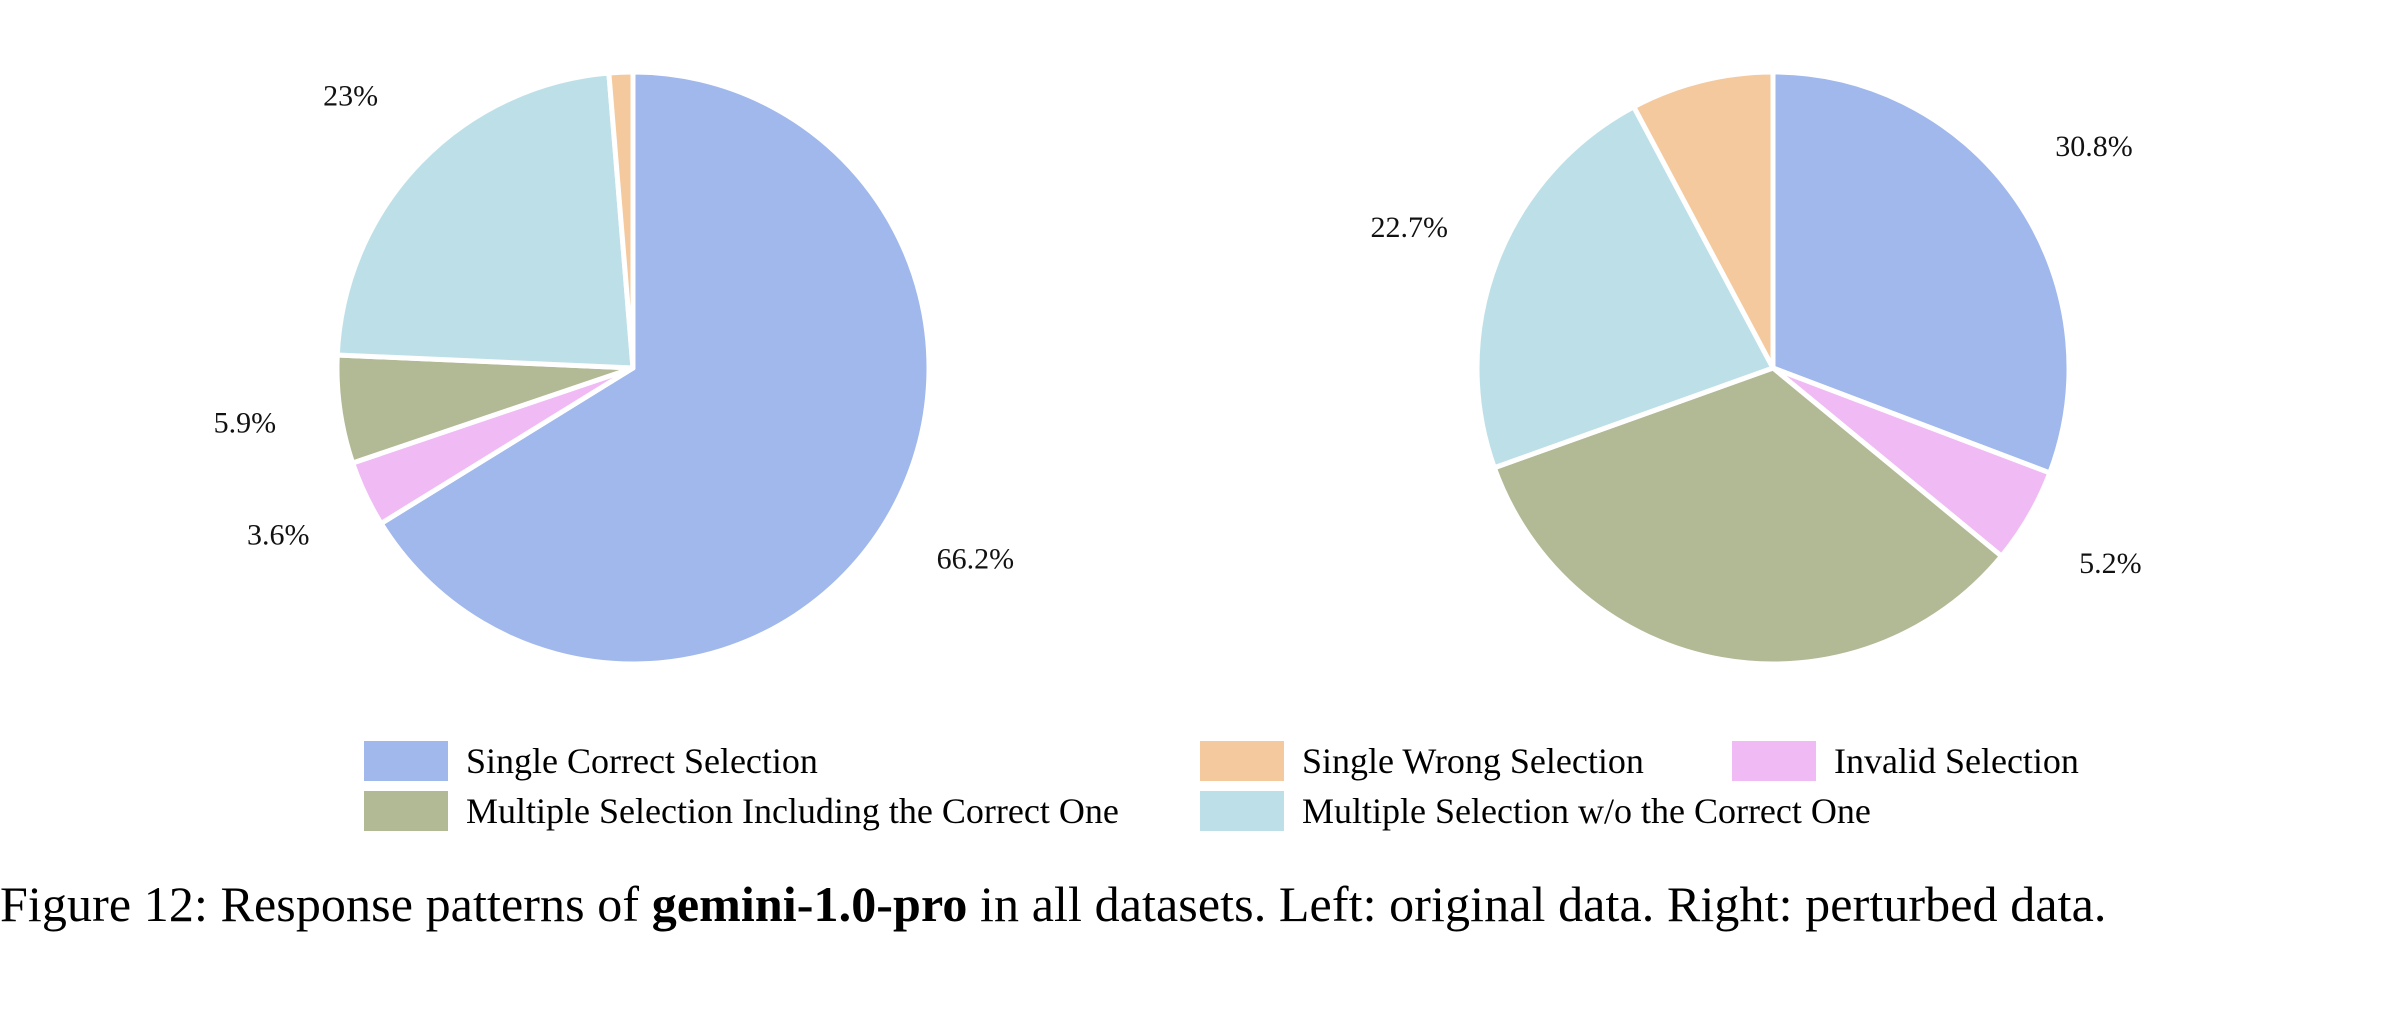 The width and height of the screenshot is (2384, 1022). I want to click on legend-label: Multiple Selection w/o the Correct One, so click(1586, 811).